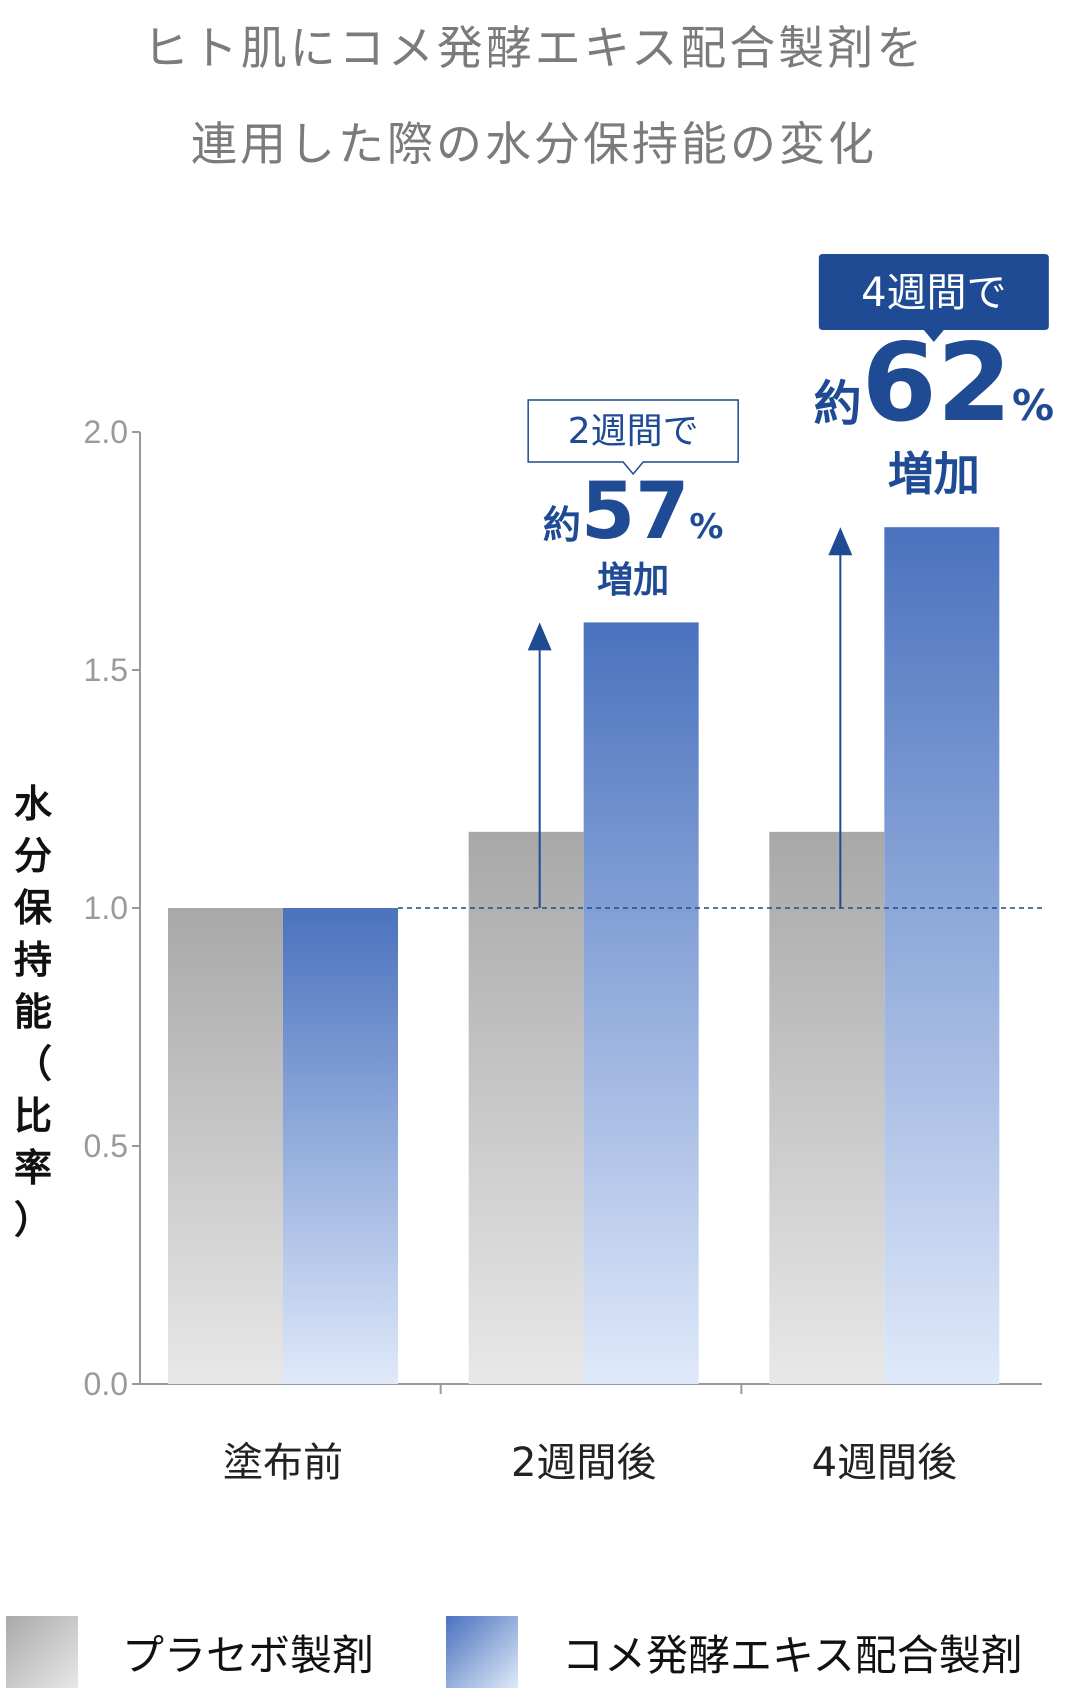 This screenshot has height=1691, width=1068. I want to click on legend-swatch-placebo, so click(42, 1652).